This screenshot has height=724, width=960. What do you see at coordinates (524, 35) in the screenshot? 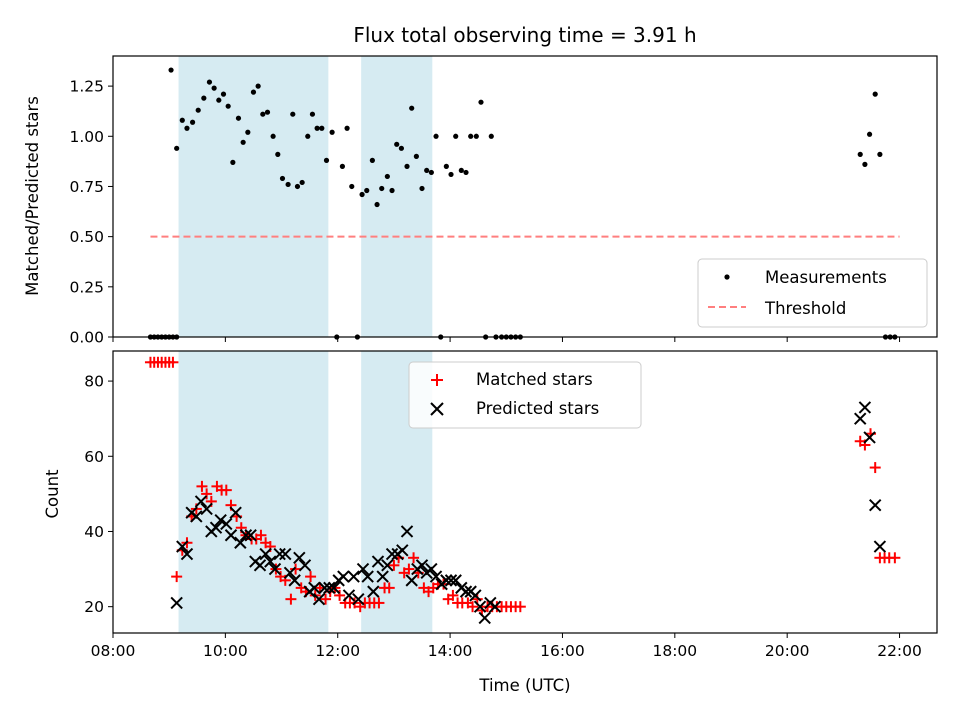
I see `chart-title: Flux total observing time = 3.91 h` at bounding box center [524, 35].